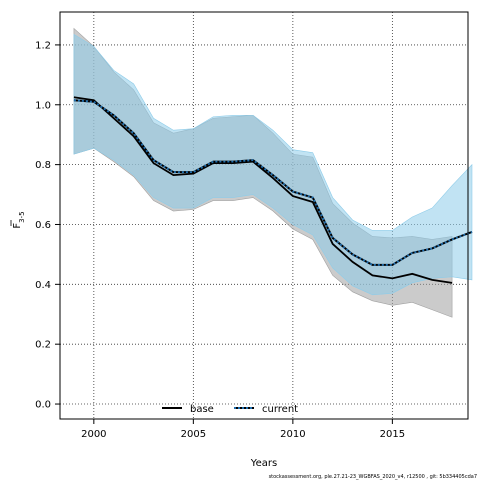  I want to click on y-axis-label: F3-5, so click(18, 220).